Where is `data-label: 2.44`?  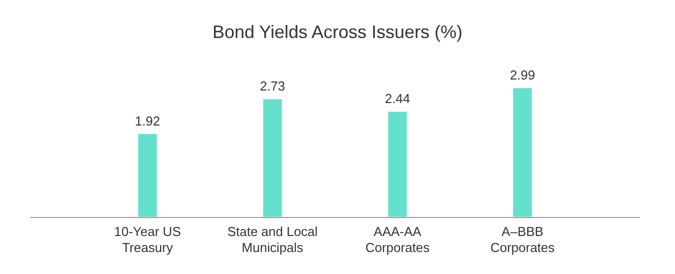 data-label: 2.44 is located at coordinates (397, 98).